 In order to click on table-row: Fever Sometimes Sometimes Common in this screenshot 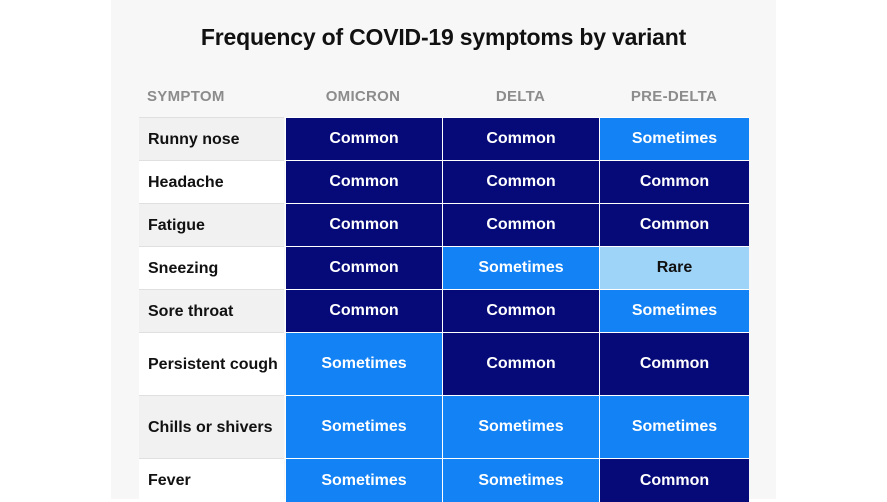, I will do `click(444, 480)`.